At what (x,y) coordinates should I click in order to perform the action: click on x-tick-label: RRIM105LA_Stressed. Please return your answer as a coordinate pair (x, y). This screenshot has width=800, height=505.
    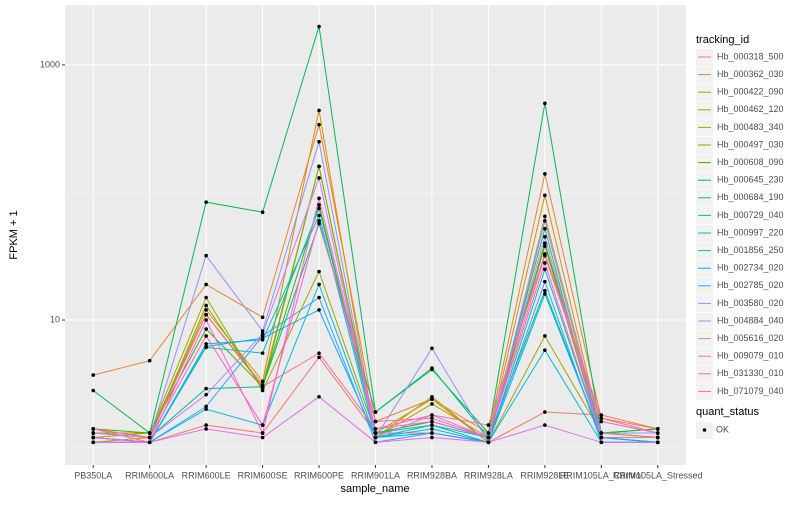
    Looking at the image, I should click on (658, 475).